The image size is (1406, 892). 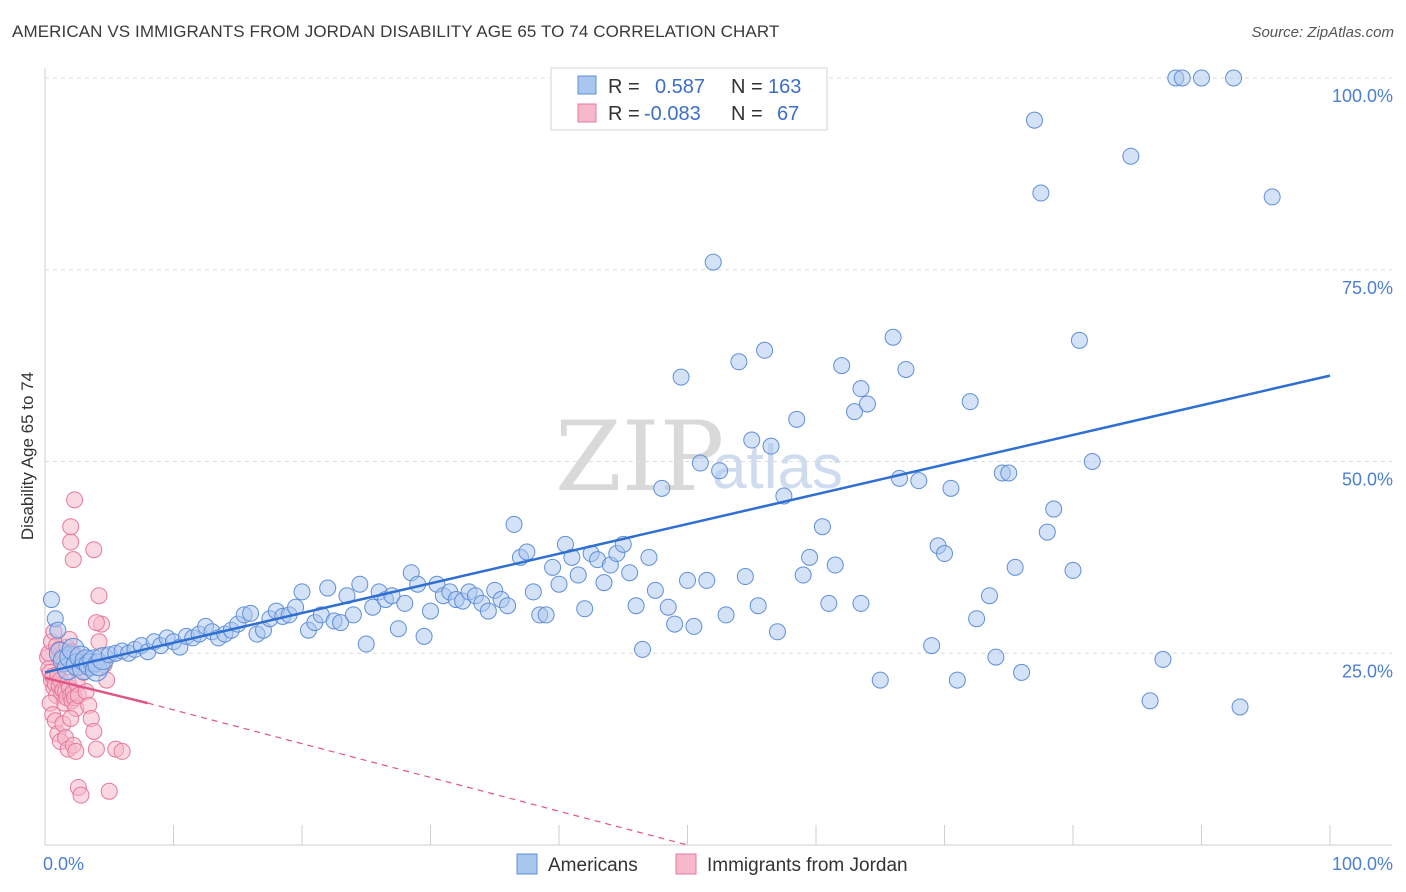 I want to click on legend-r-value-2: -0.083, so click(x=672, y=114).